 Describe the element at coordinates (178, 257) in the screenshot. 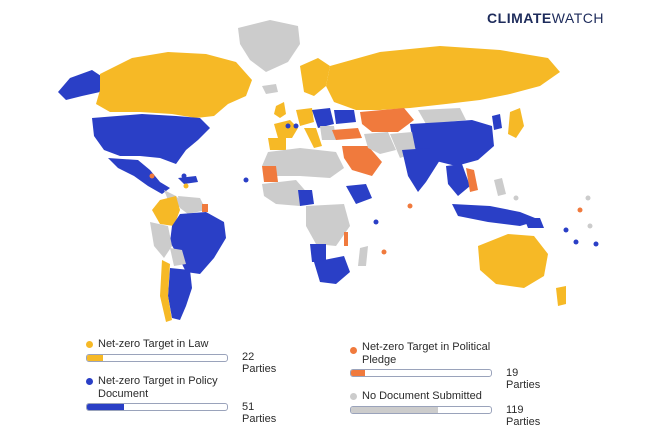

I see `country-bolivia` at that location.